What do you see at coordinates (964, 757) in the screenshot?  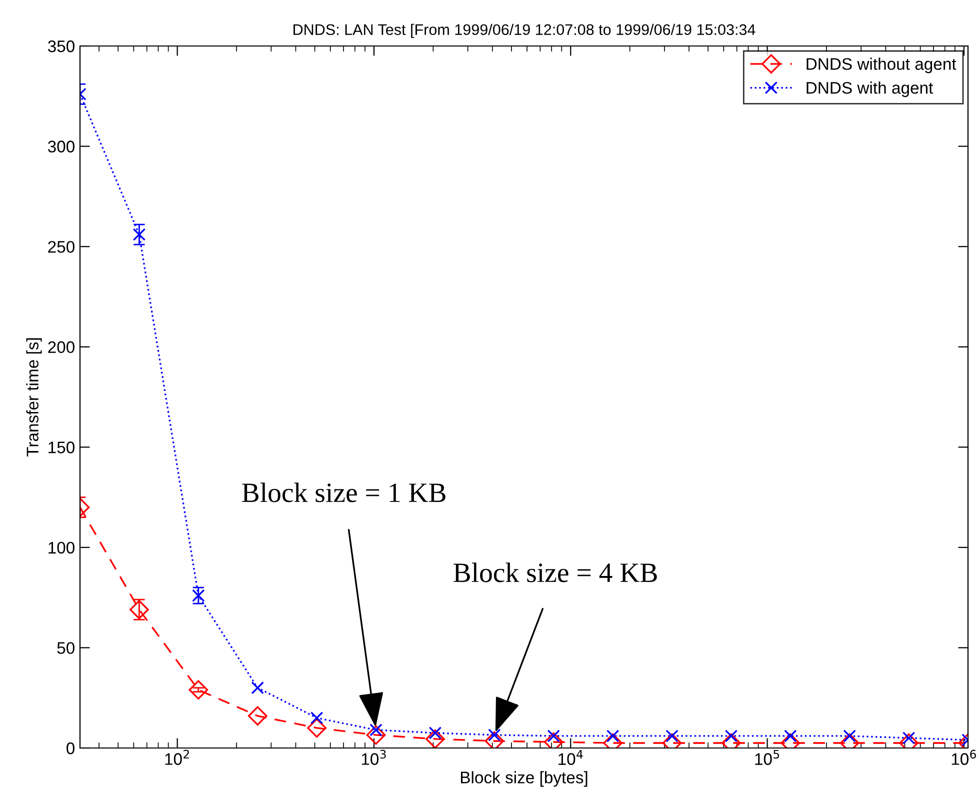 I see `x-tick-label: 10$^{6}$` at bounding box center [964, 757].